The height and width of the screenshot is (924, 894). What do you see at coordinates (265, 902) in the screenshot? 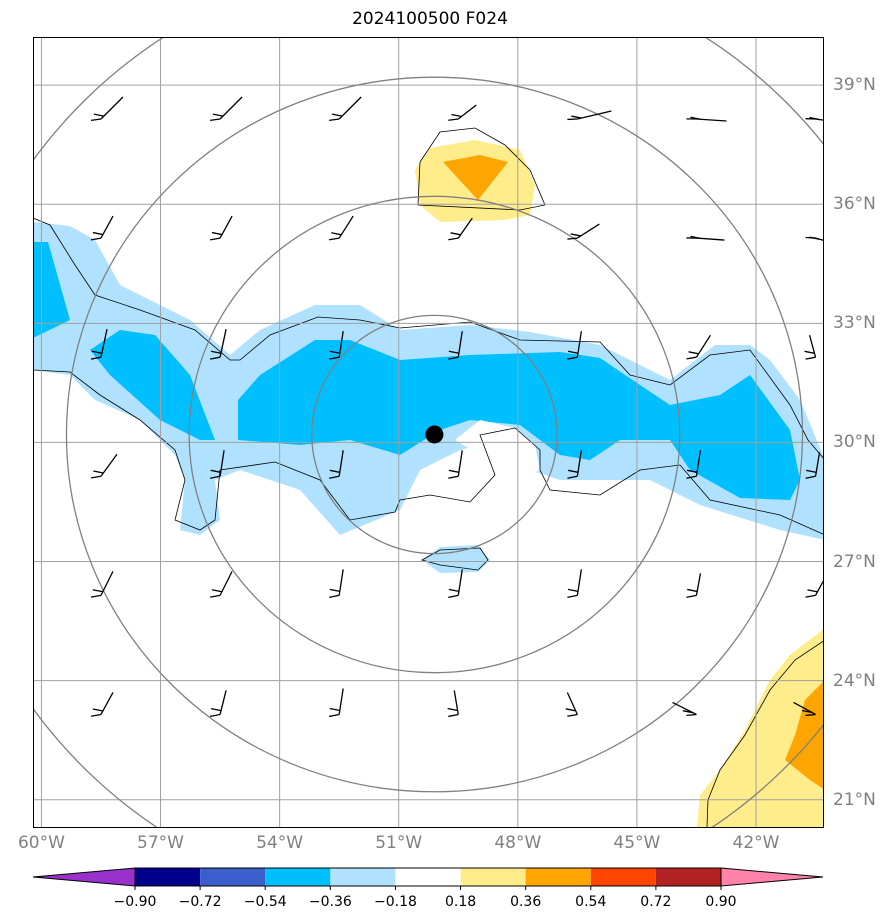
I see `colorbar-label: −0.54` at bounding box center [265, 902].